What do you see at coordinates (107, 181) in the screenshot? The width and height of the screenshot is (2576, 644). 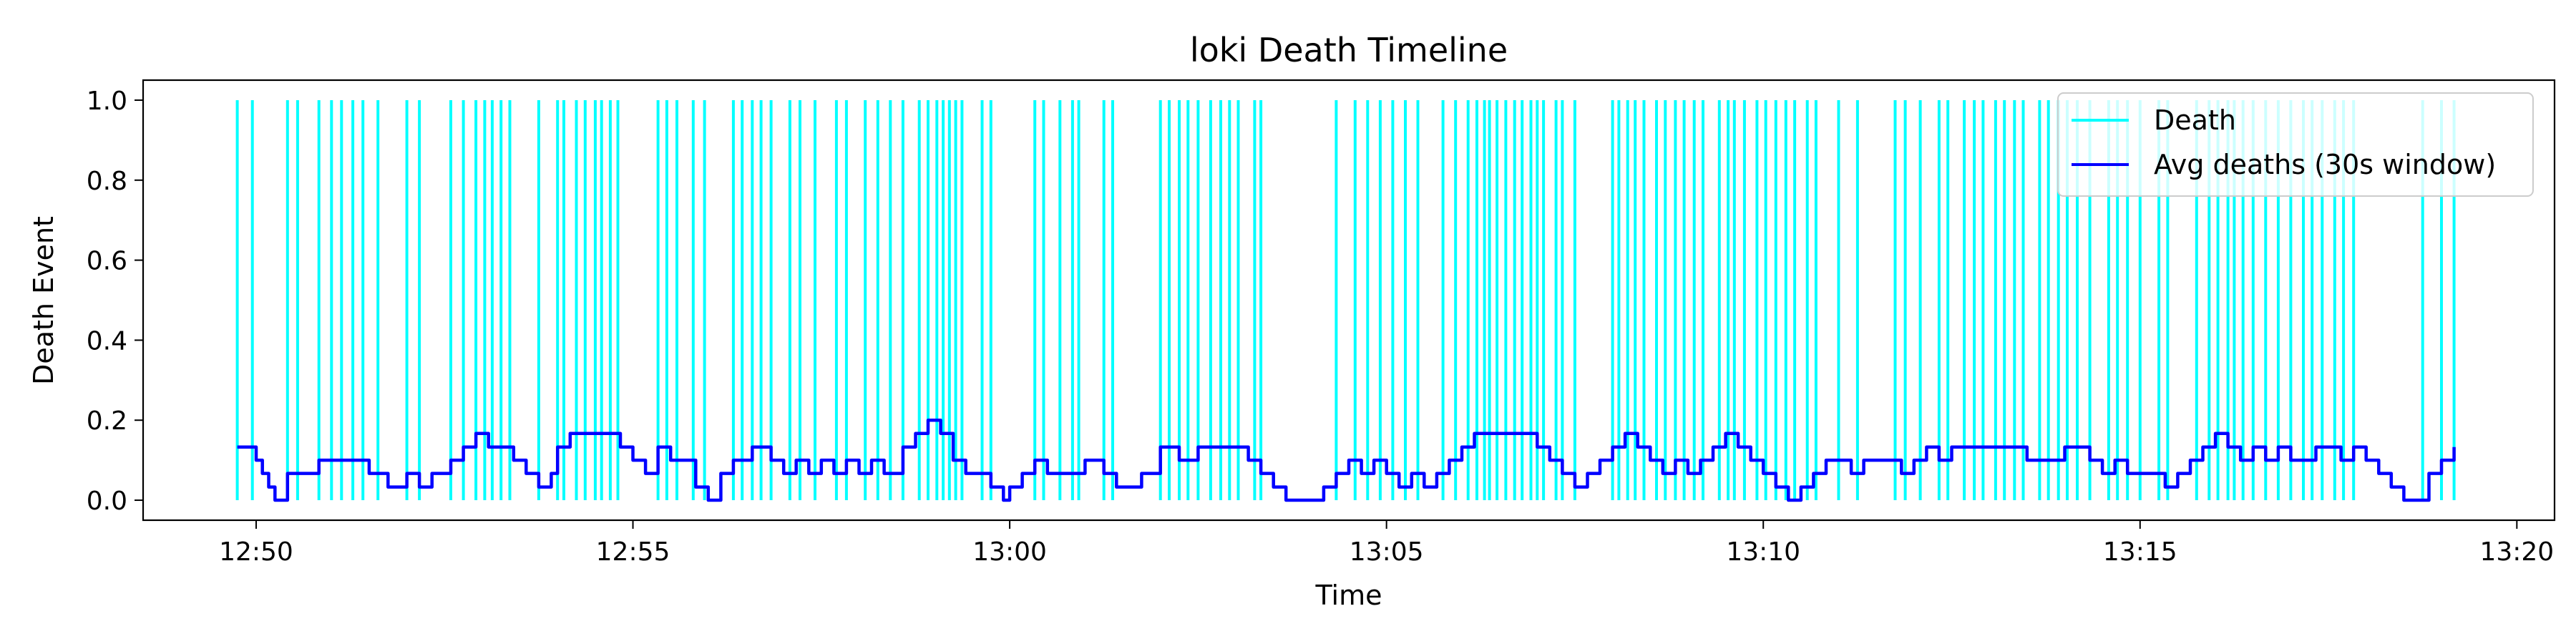 I see `y-tick-label: 0.8` at bounding box center [107, 181].